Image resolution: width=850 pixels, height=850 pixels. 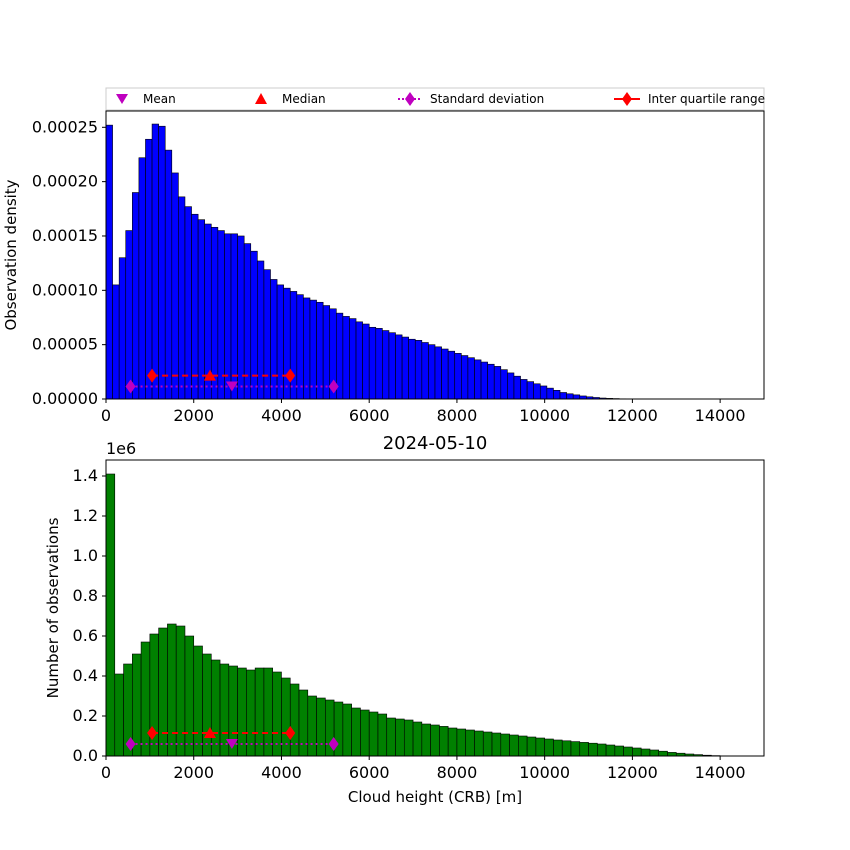 I want to click on density-x-tick-label: 14000, so click(x=720, y=415).